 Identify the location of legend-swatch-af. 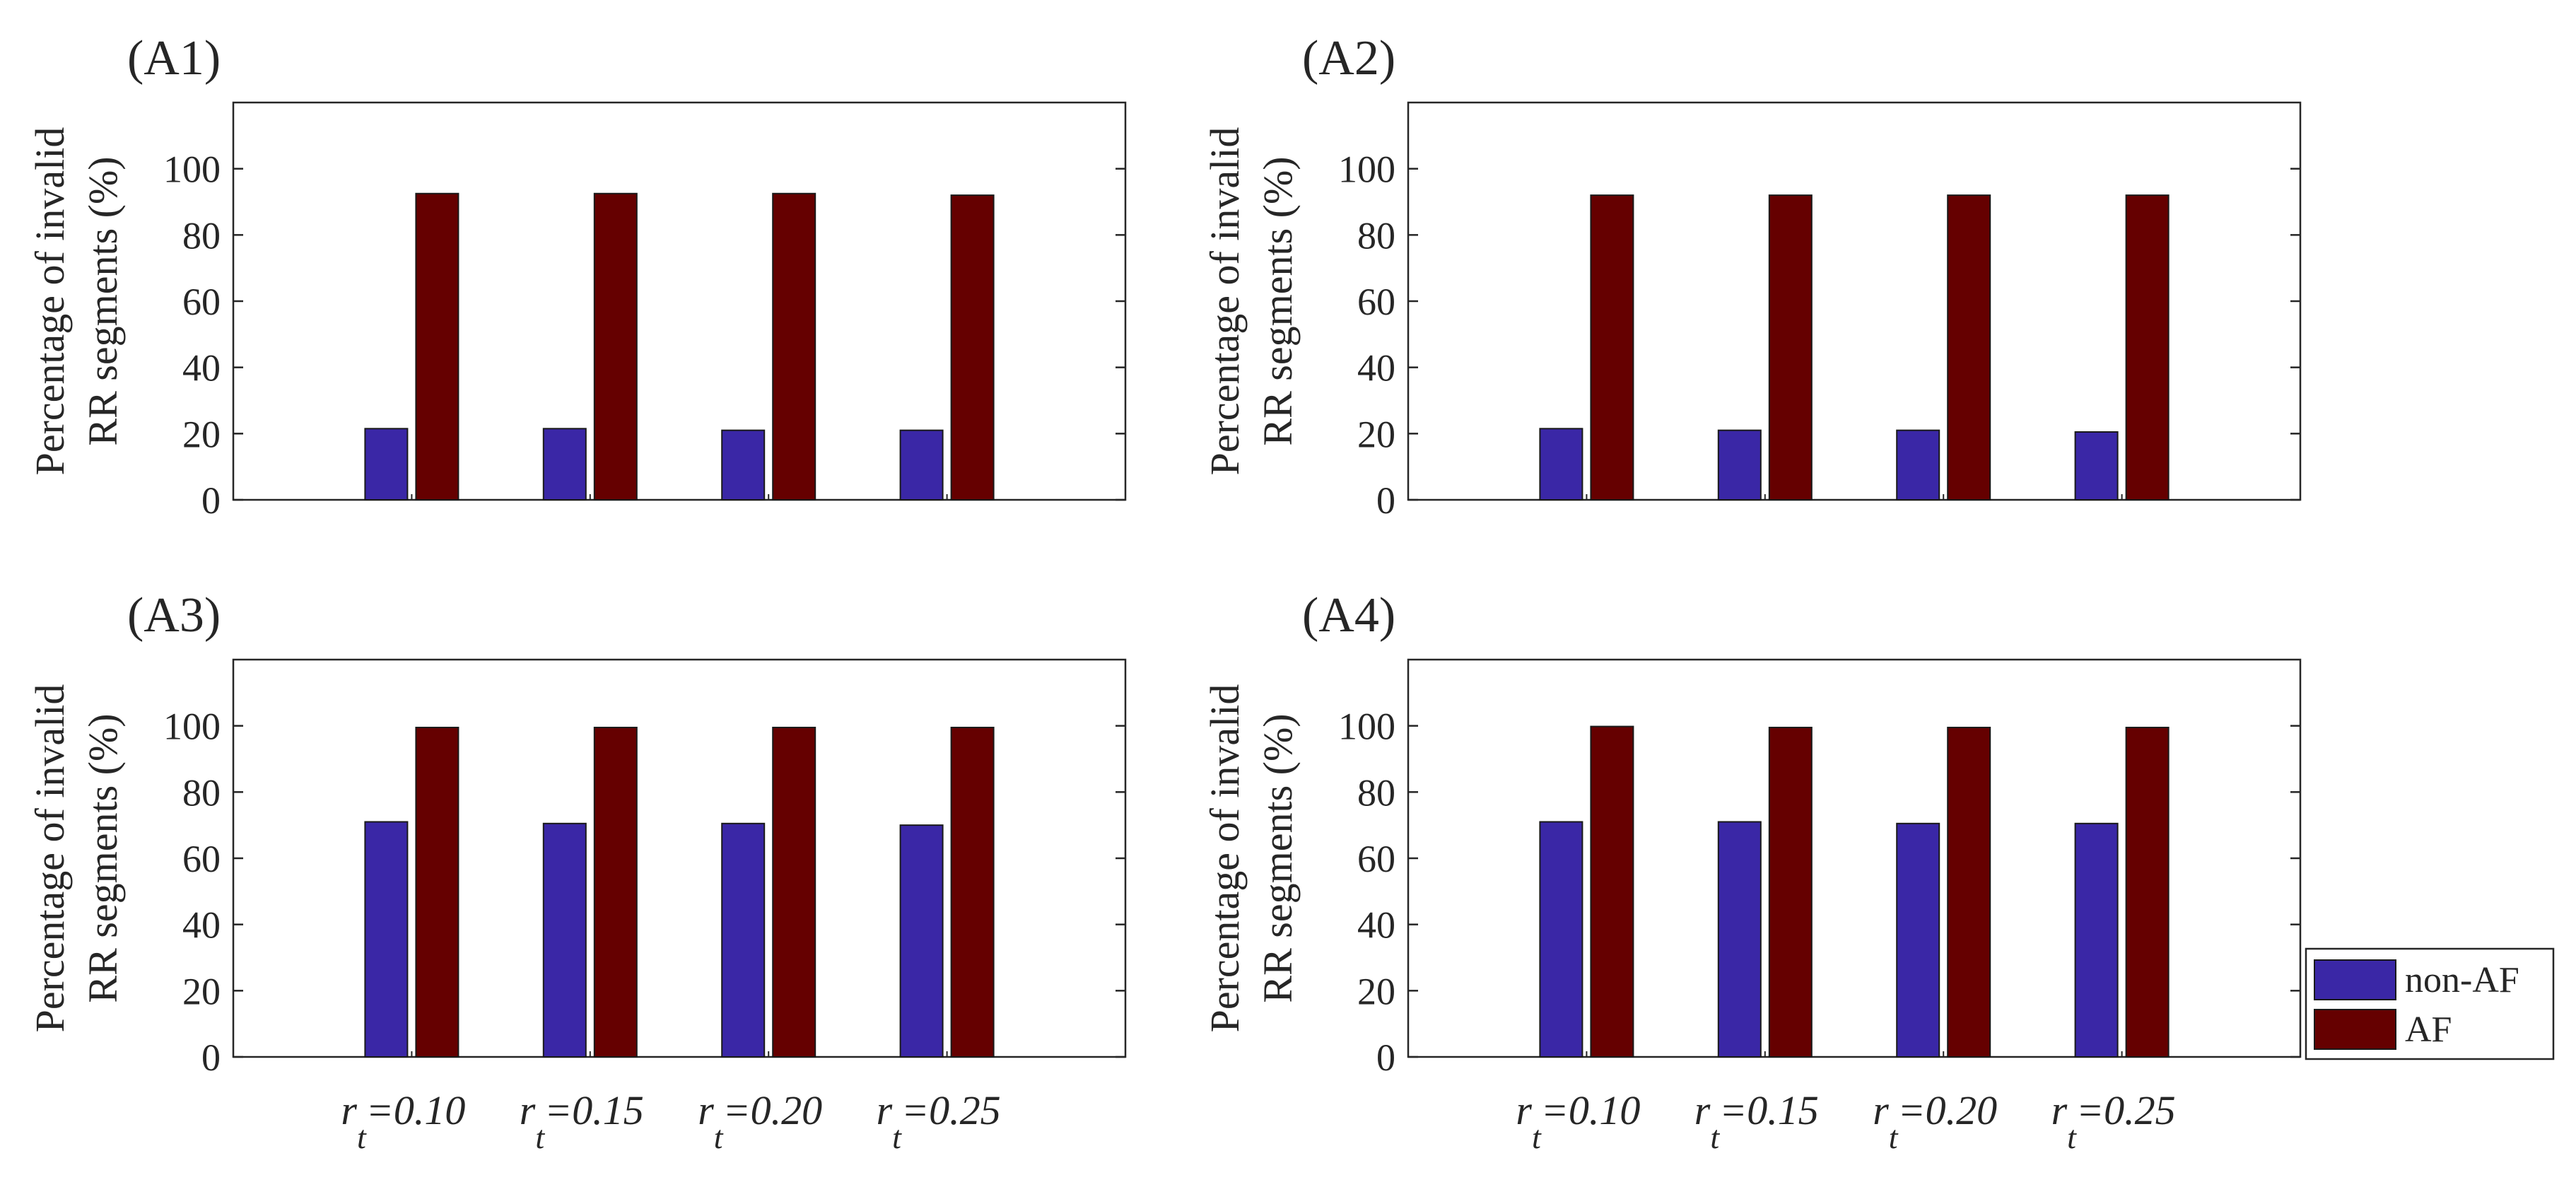
(2355, 1029).